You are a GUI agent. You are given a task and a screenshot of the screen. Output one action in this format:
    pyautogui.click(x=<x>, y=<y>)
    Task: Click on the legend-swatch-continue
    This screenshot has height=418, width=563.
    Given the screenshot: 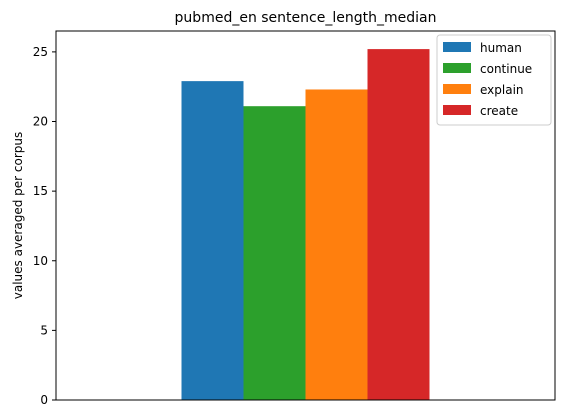 What is the action you would take?
    pyautogui.click(x=457, y=68)
    